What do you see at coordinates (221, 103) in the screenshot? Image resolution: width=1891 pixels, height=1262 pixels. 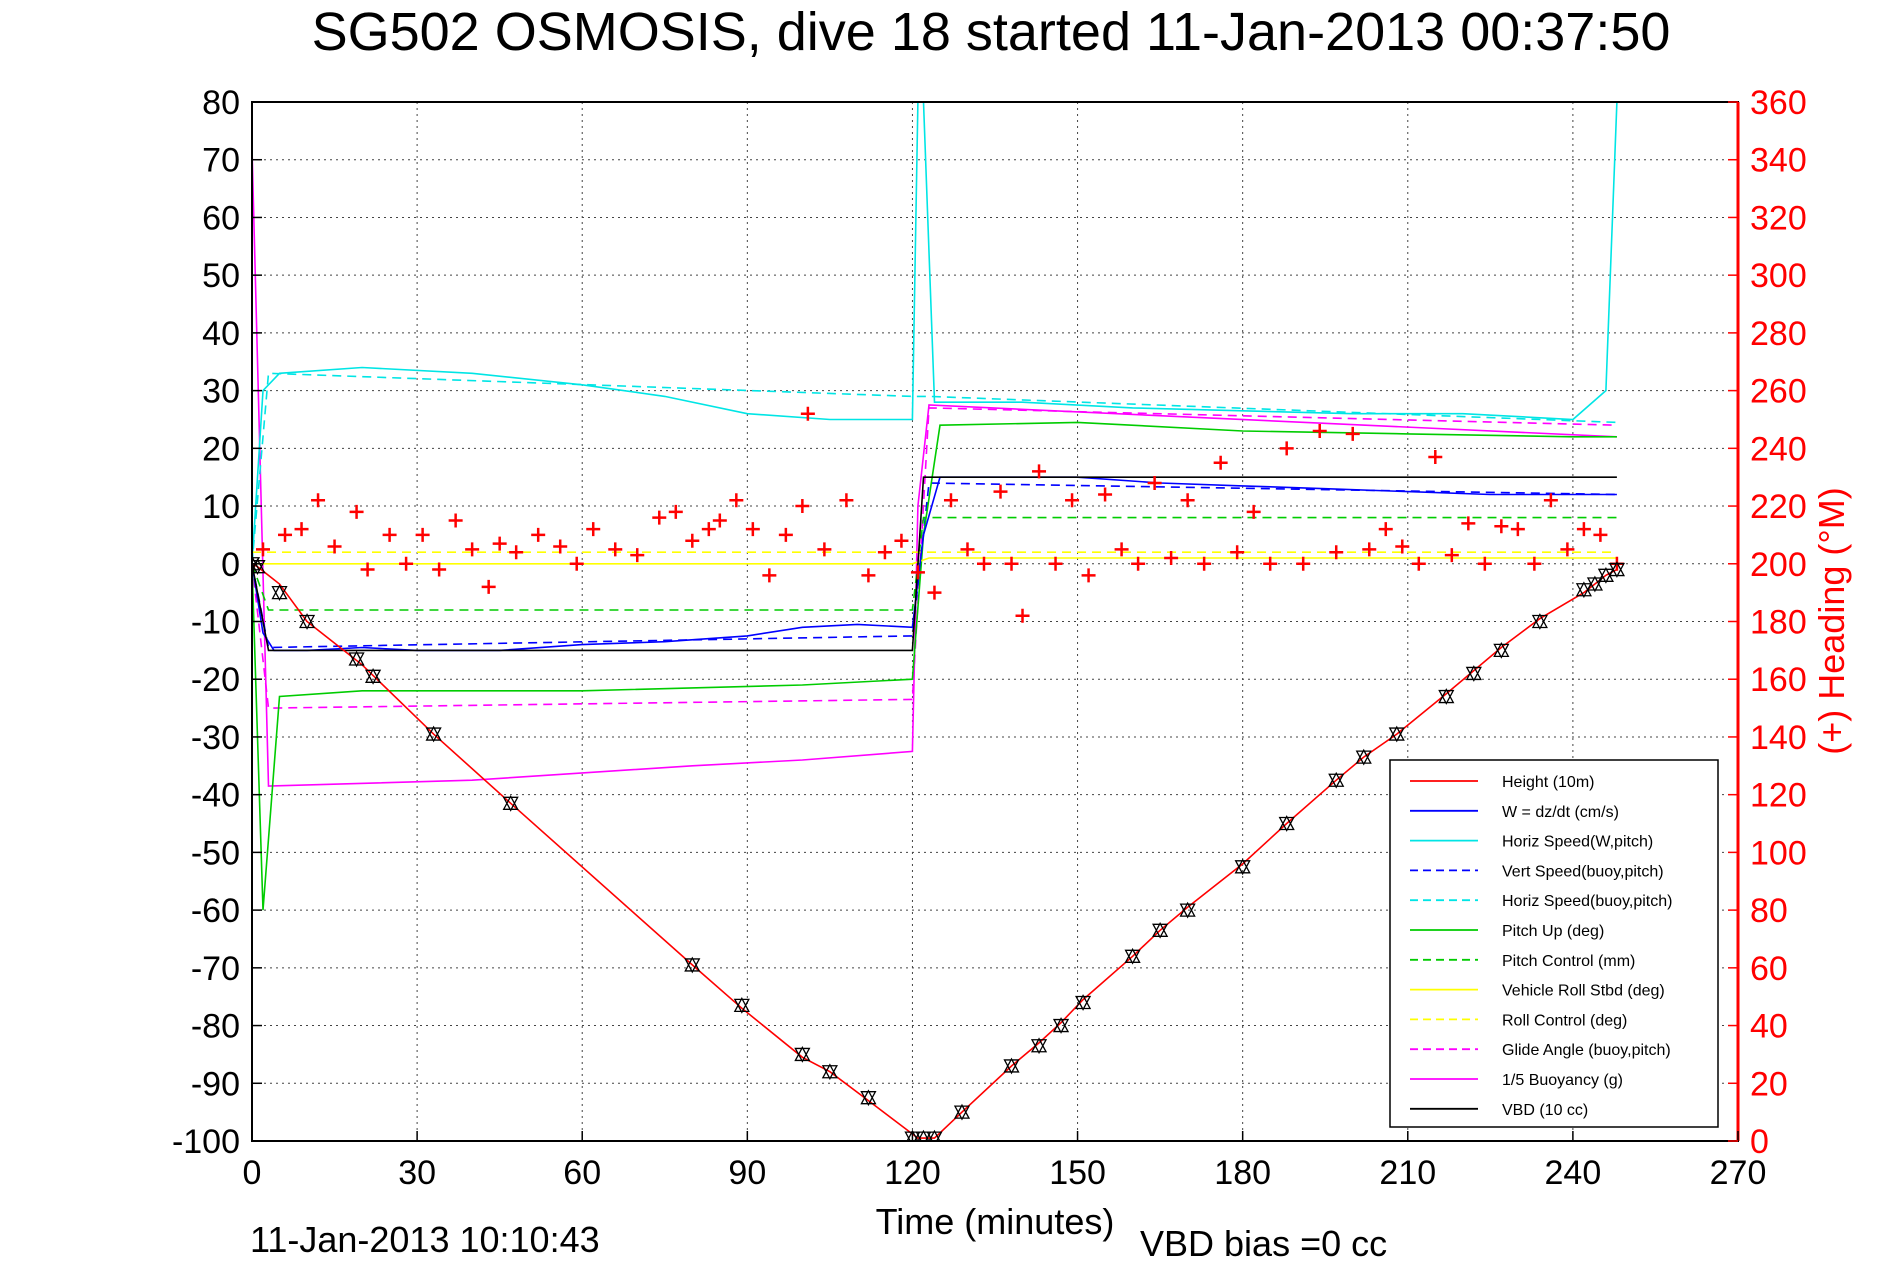 I see `y-tick-label: 80` at bounding box center [221, 103].